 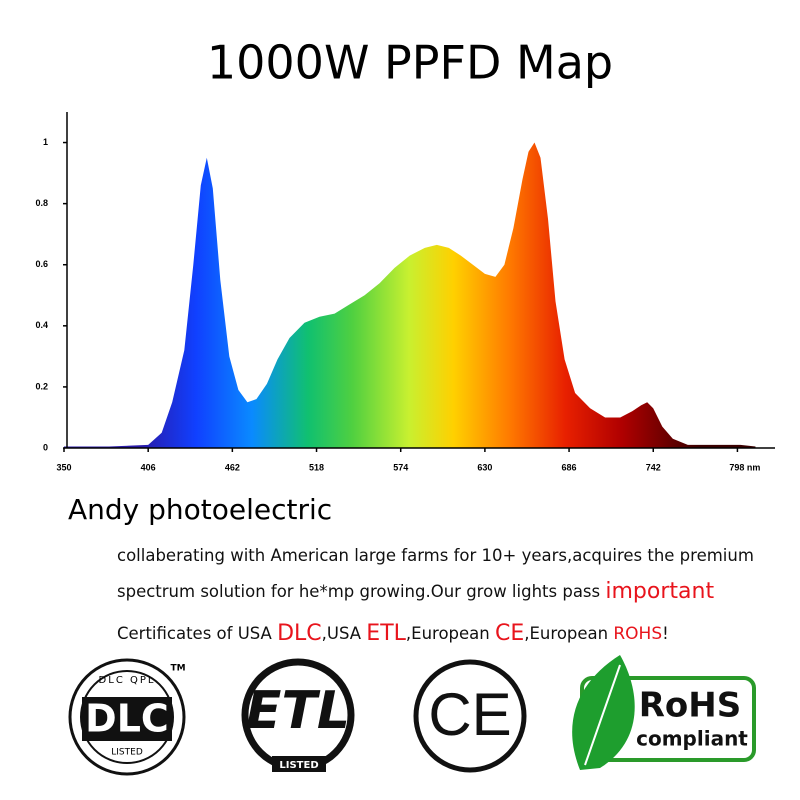 I want to click on y-tick-label: 0, so click(x=45, y=447).